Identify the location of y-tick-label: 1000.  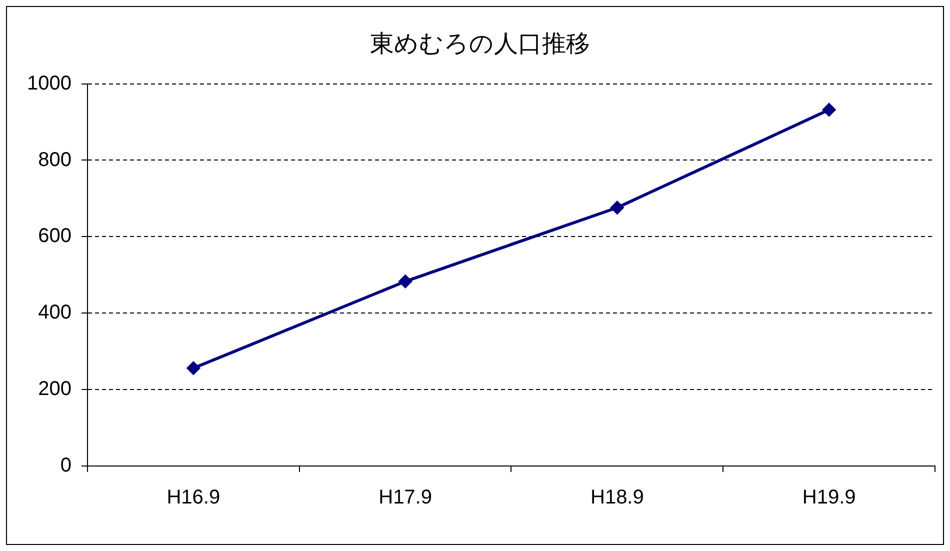
(49, 83).